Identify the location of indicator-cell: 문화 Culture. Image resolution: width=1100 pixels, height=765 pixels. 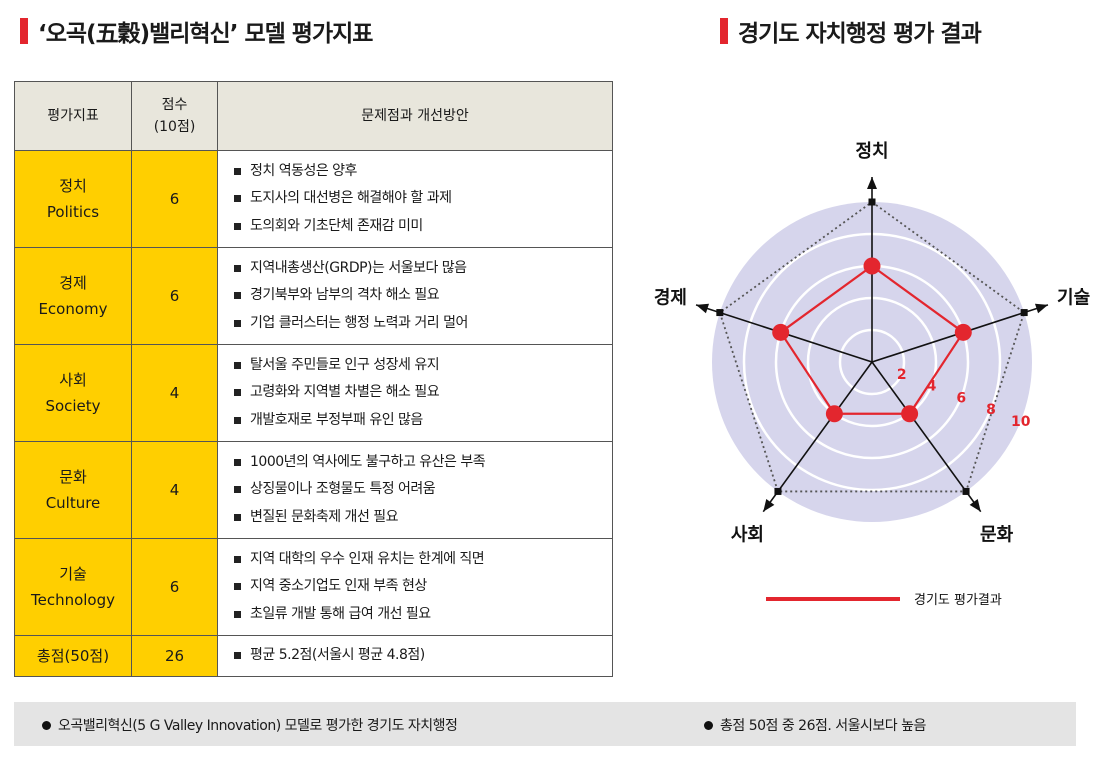
(73, 490).